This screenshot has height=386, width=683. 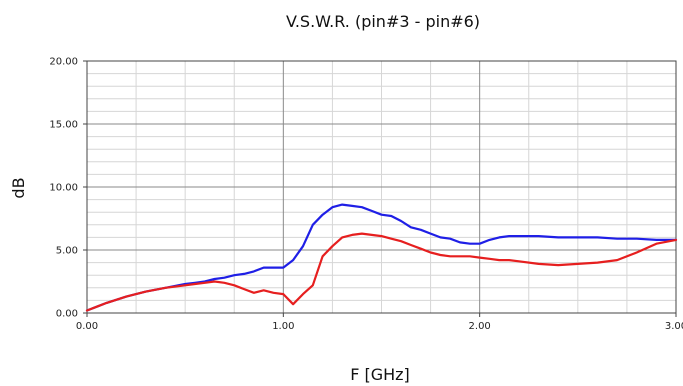 I want to click on y-tick-label: 20.00, so click(x=63, y=62).